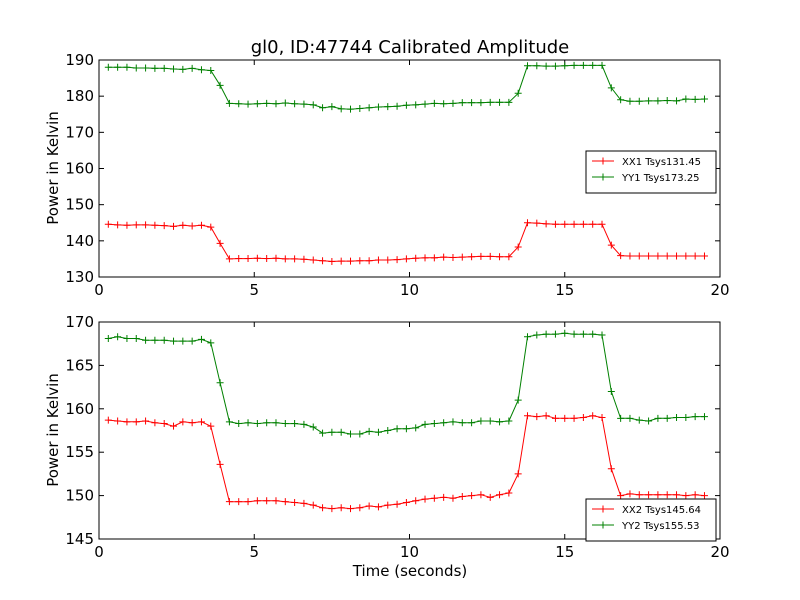 Image resolution: width=800 pixels, height=600 pixels. I want to click on bottom-y-axis-label: Power in Kelvin, so click(53, 430).